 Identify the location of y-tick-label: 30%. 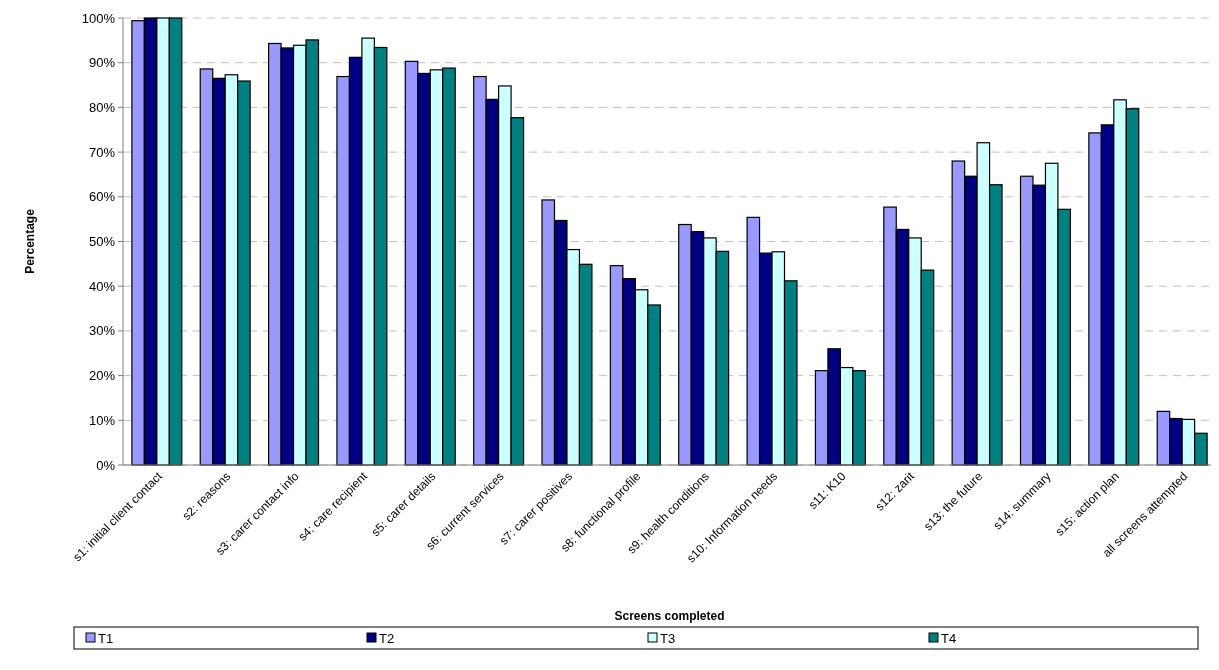
(102, 331).